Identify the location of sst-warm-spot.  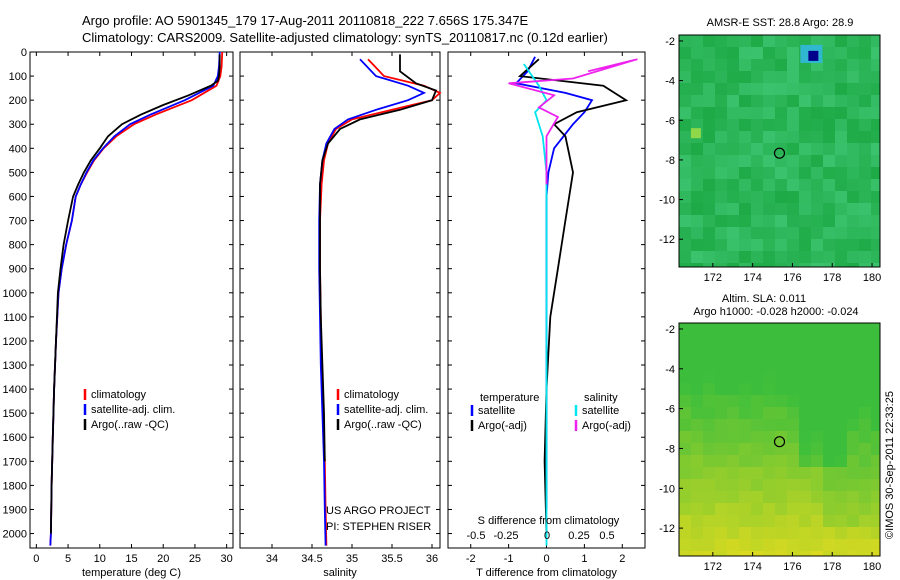
(695, 133).